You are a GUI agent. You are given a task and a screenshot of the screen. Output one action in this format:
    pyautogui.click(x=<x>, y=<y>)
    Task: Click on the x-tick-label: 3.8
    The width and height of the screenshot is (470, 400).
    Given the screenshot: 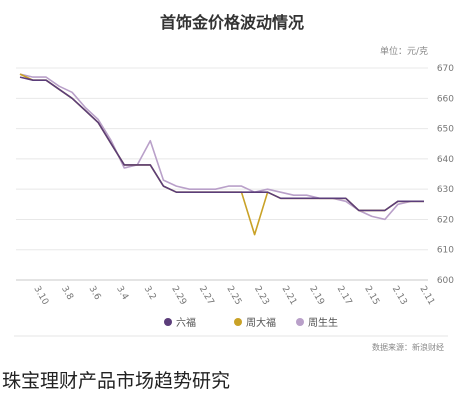 What is the action you would take?
    pyautogui.click(x=67, y=294)
    